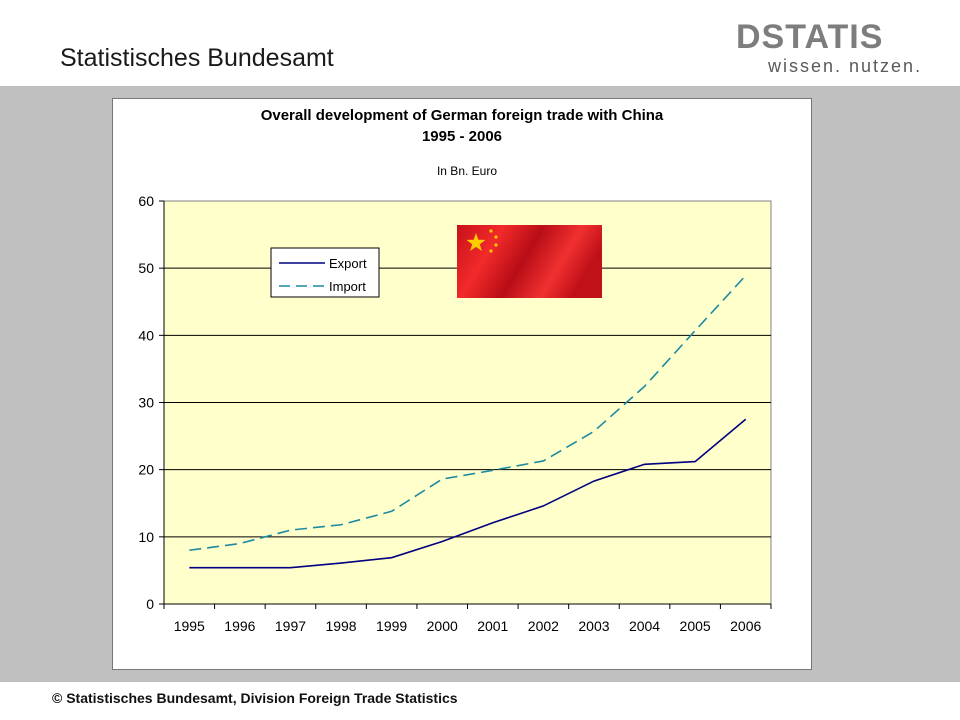 The width and height of the screenshot is (960, 720). I want to click on x-tick-label: 2001, so click(492, 626).